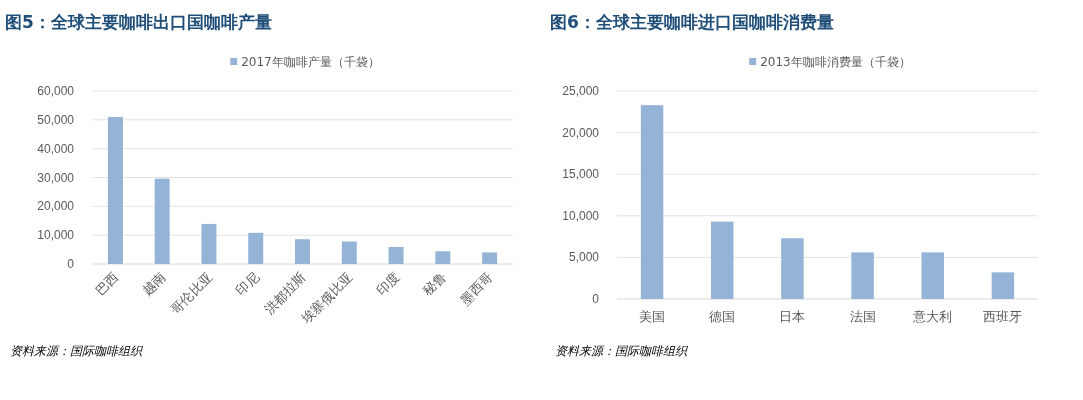  Describe the element at coordinates (722, 316) in the screenshot. I see `x-tick-label: 德国` at that location.